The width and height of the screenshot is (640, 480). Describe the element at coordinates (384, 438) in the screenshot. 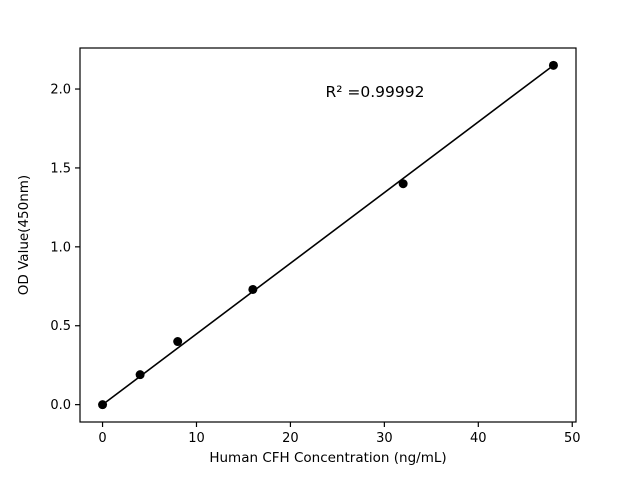

I see `x-tick-label: 30` at that location.